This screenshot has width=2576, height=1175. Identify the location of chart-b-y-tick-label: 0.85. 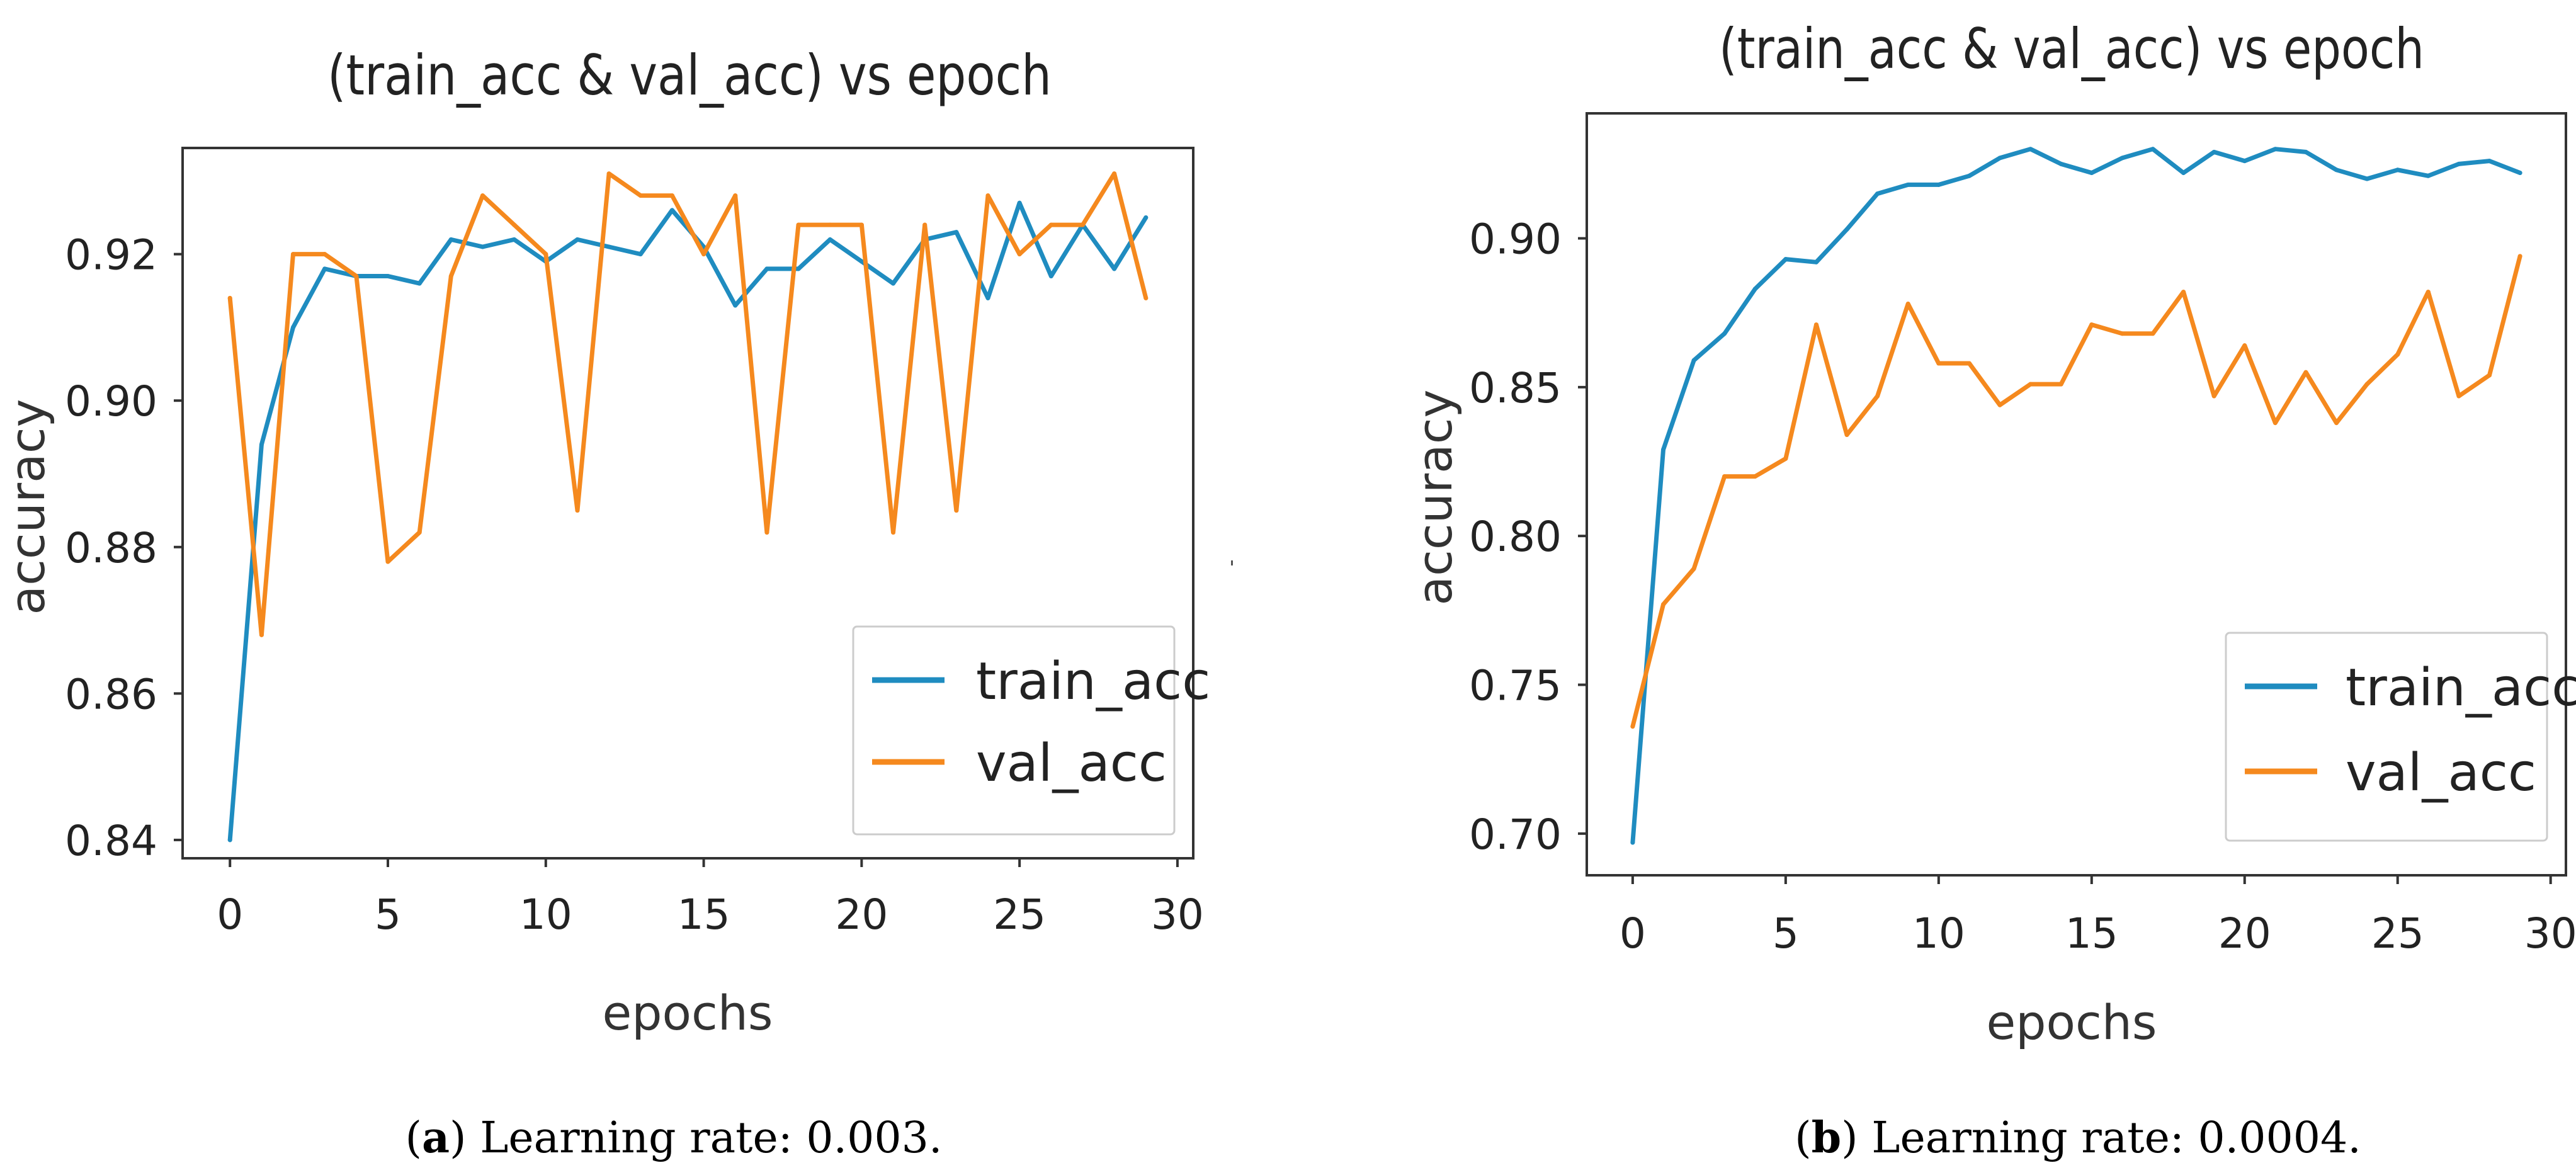
(1515, 388).